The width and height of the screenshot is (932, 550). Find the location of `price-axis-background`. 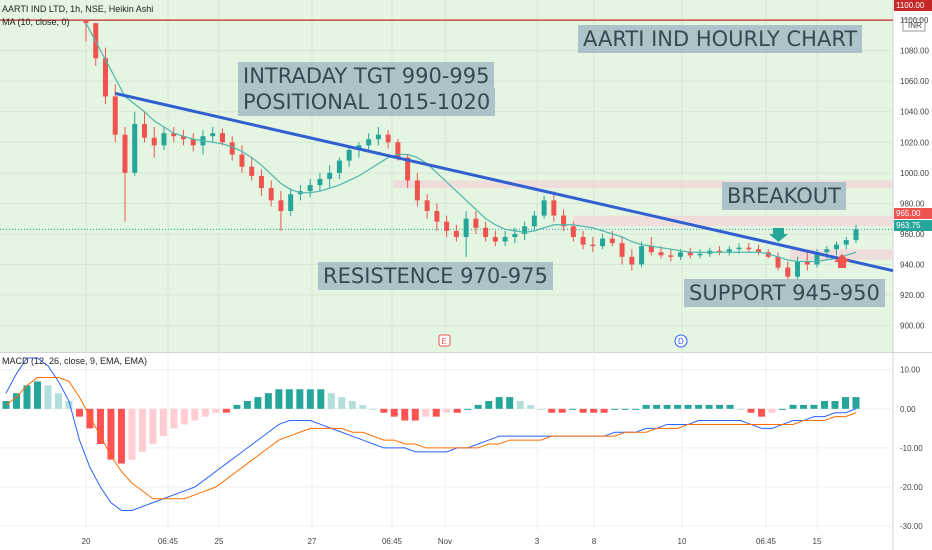

price-axis-background is located at coordinates (912, 176).